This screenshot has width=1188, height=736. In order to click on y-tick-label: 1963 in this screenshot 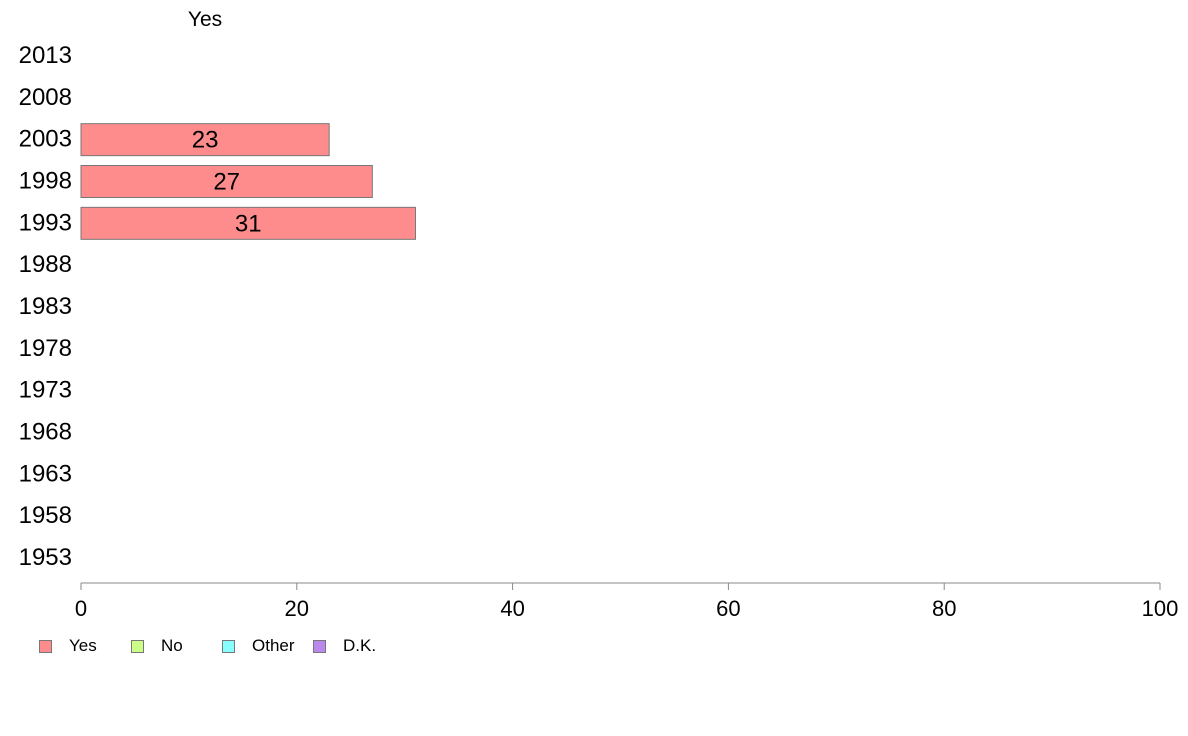, I will do `click(45, 473)`.